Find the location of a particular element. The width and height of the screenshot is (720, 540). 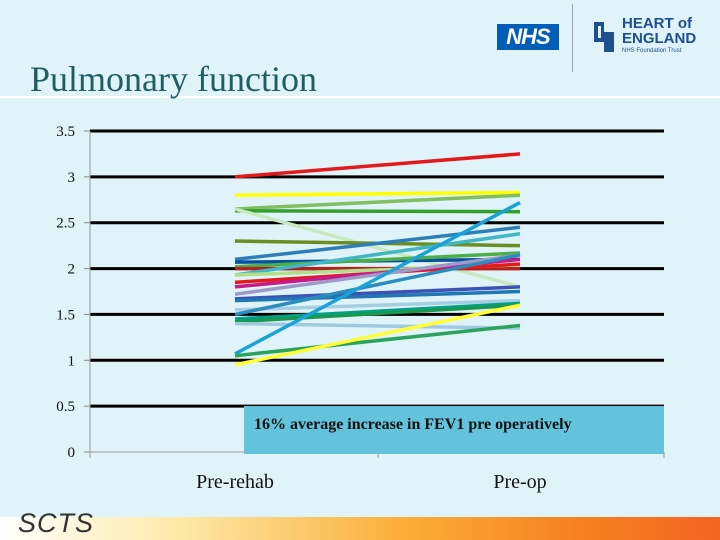

heart-of-england-icon is located at coordinates (604, 37).